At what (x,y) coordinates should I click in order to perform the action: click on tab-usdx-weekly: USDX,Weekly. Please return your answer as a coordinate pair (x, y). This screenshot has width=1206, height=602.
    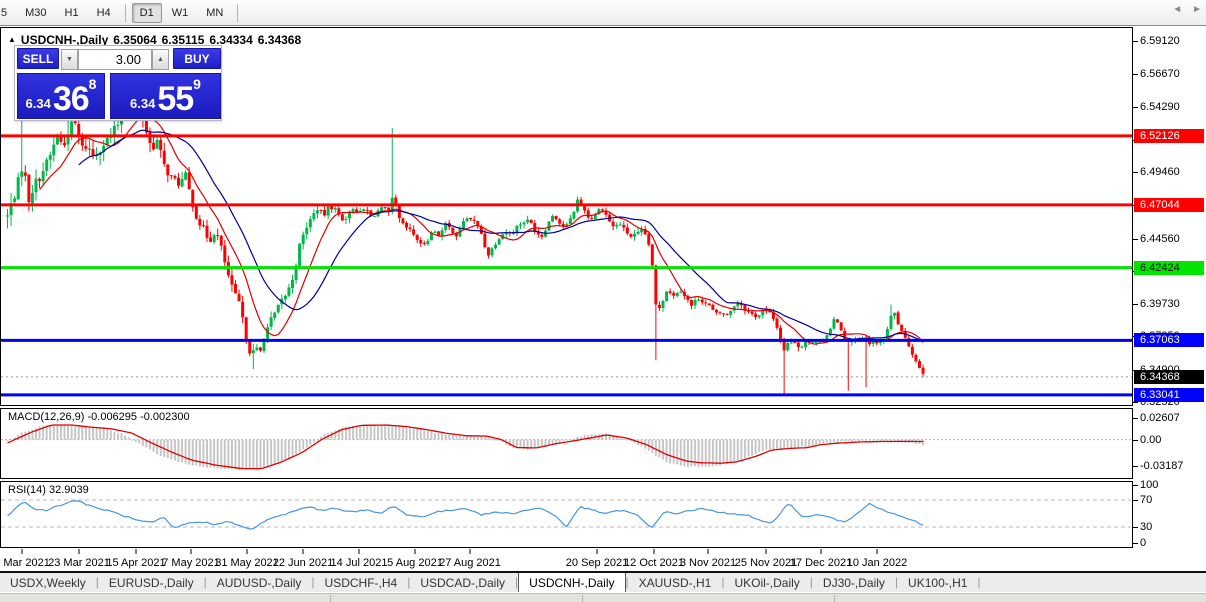
    Looking at the image, I should click on (48, 583).